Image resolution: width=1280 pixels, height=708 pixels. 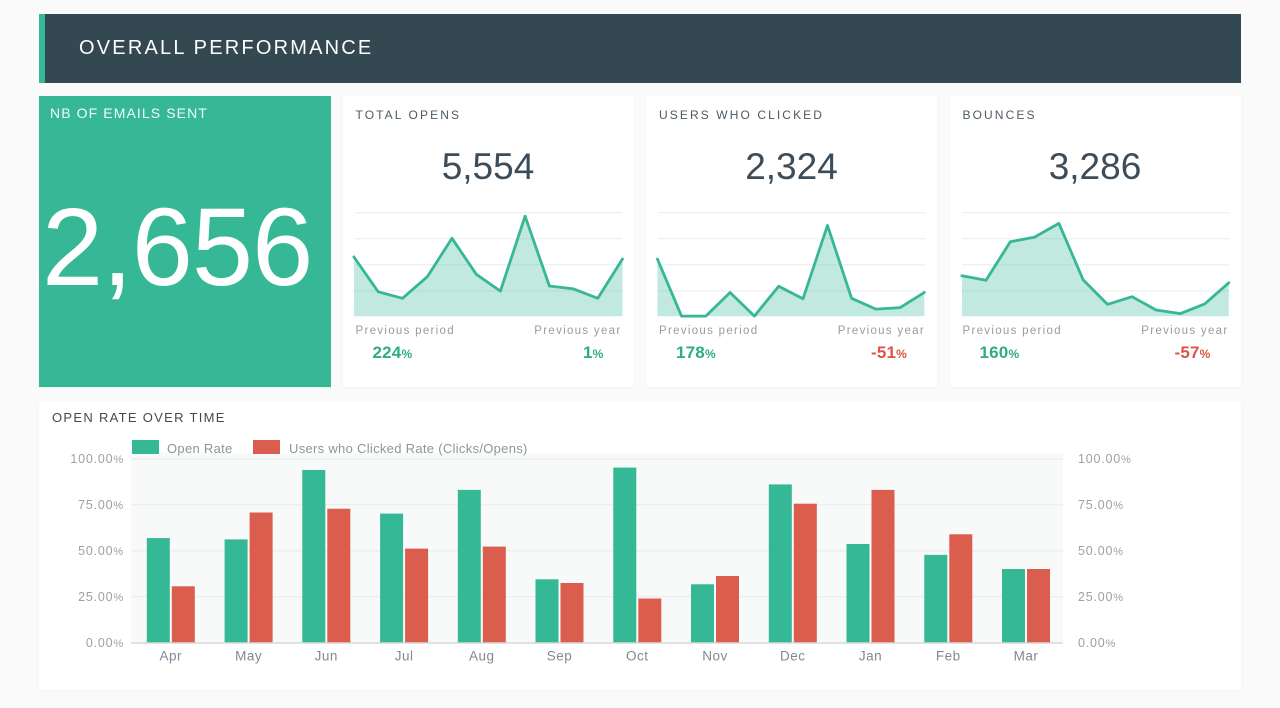 I want to click on svg-text: Dec, so click(x=793, y=656).